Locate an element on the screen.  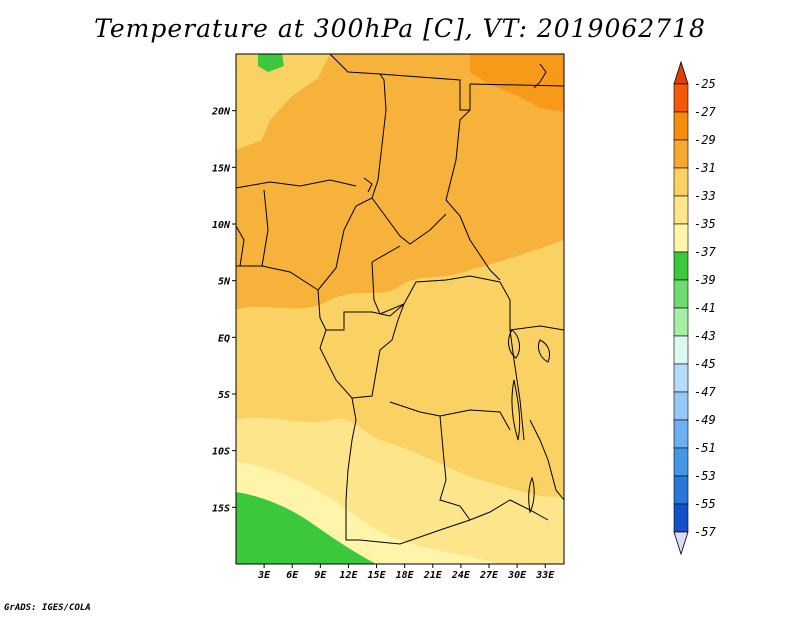
lat-tick-label: 15N is located at coordinates (221, 168).